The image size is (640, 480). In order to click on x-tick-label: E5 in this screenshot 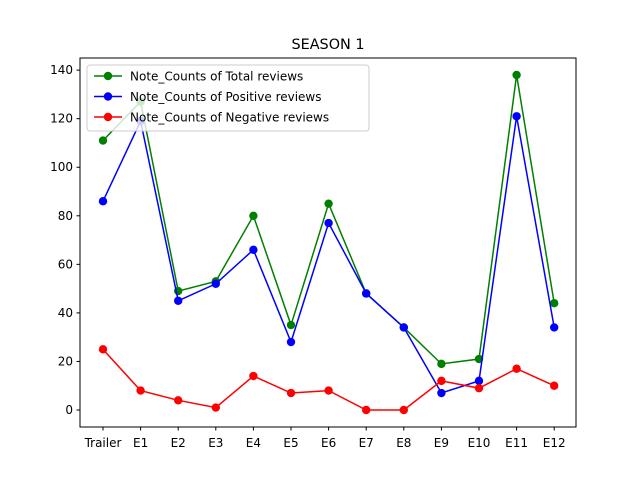, I will do `click(290, 443)`.